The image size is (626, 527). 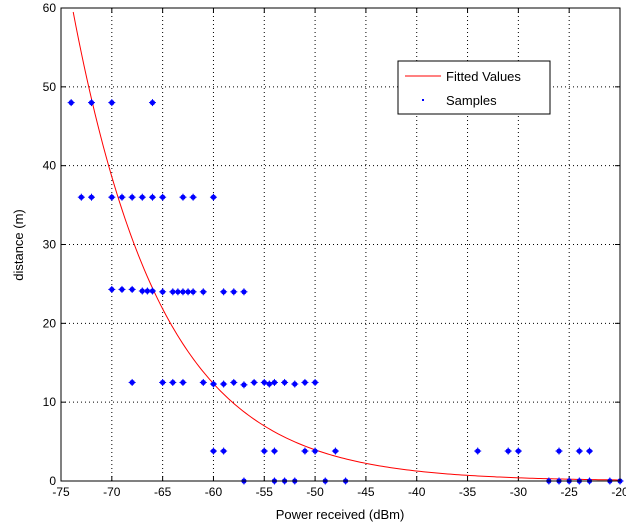 I want to click on legend-box, so click(x=474, y=87).